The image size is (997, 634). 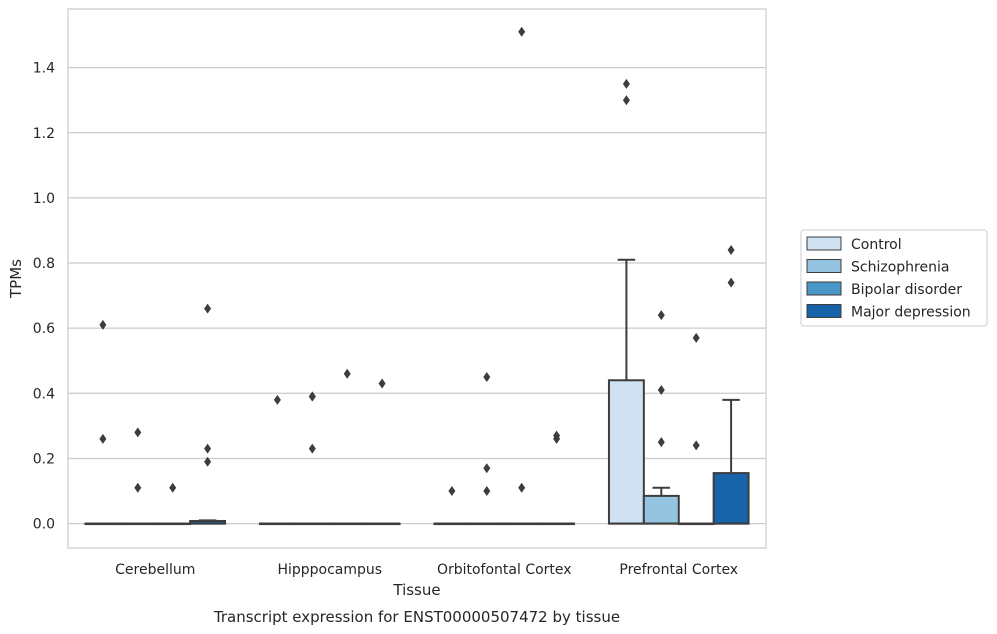 I want to click on legend-label: Major depression, so click(x=911, y=313).